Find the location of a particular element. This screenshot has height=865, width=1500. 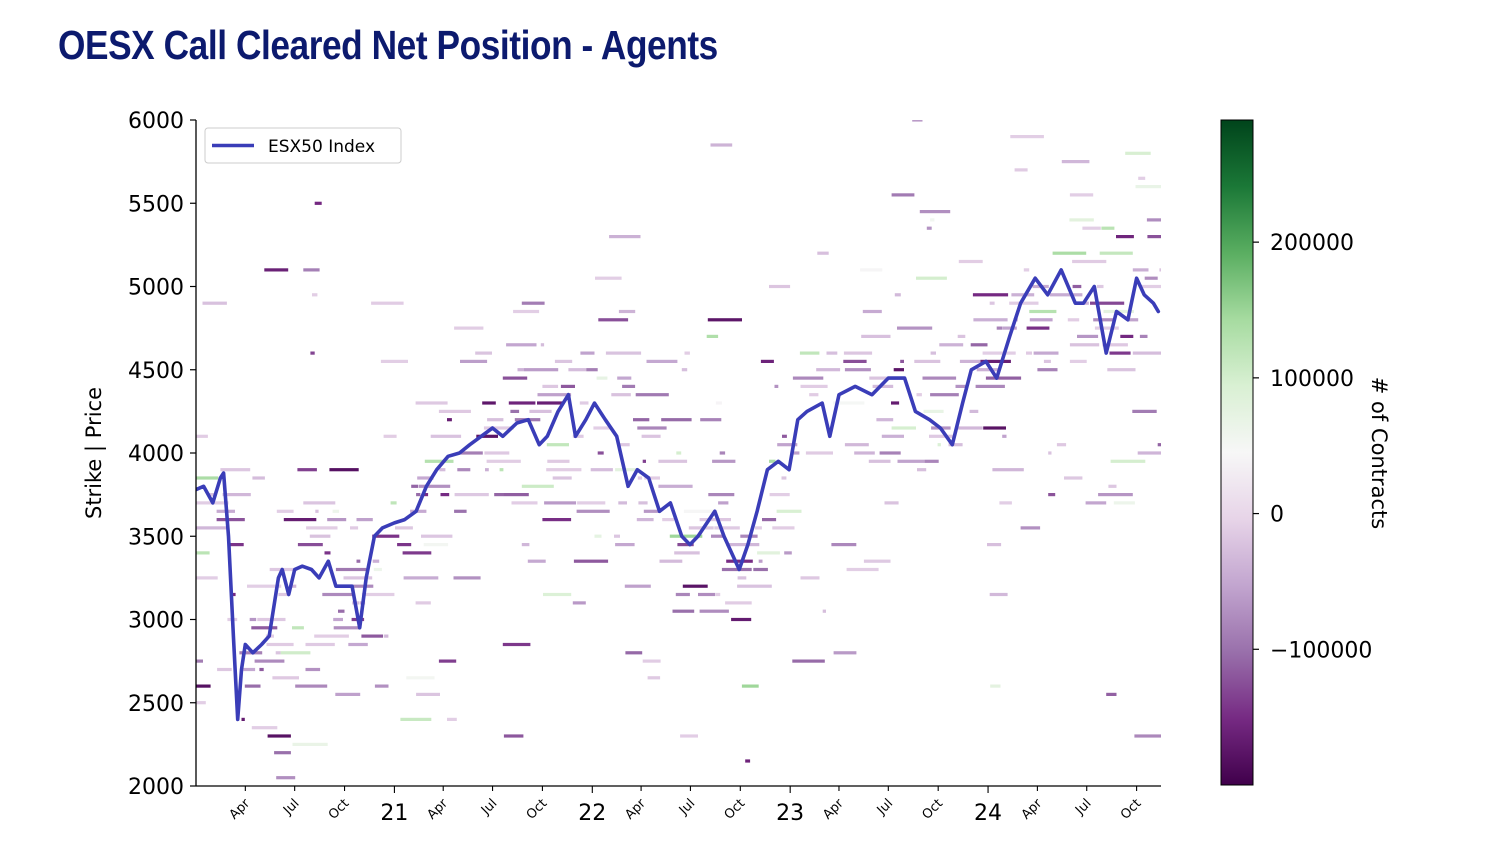

x-tick-label-month: Oct is located at coordinates (537, 809).